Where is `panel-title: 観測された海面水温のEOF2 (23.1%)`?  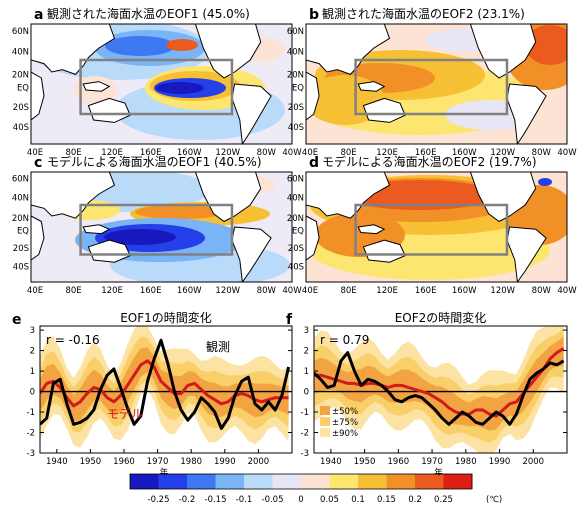 panel-title: 観測された海面水温のEOF2 (23.1%) is located at coordinates (423, 13).